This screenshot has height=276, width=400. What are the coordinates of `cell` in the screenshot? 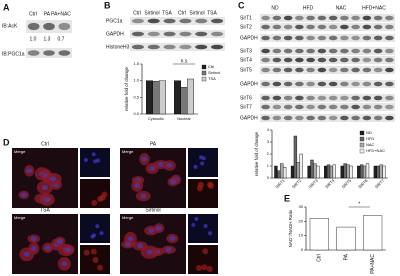 It's located at (86, 252).